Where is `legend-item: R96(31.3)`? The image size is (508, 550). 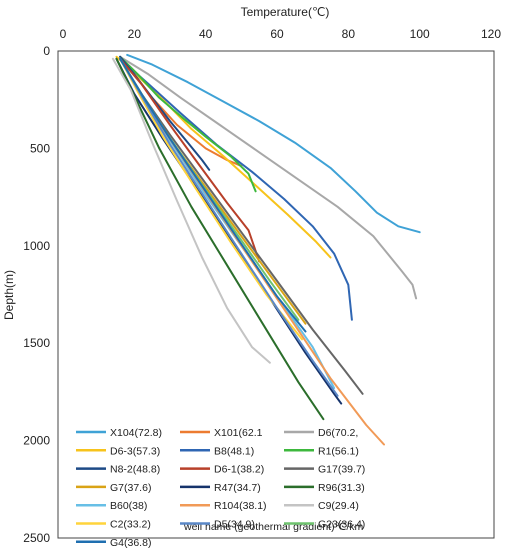
legend-item: R96(31.3) is located at coordinates (324, 488).